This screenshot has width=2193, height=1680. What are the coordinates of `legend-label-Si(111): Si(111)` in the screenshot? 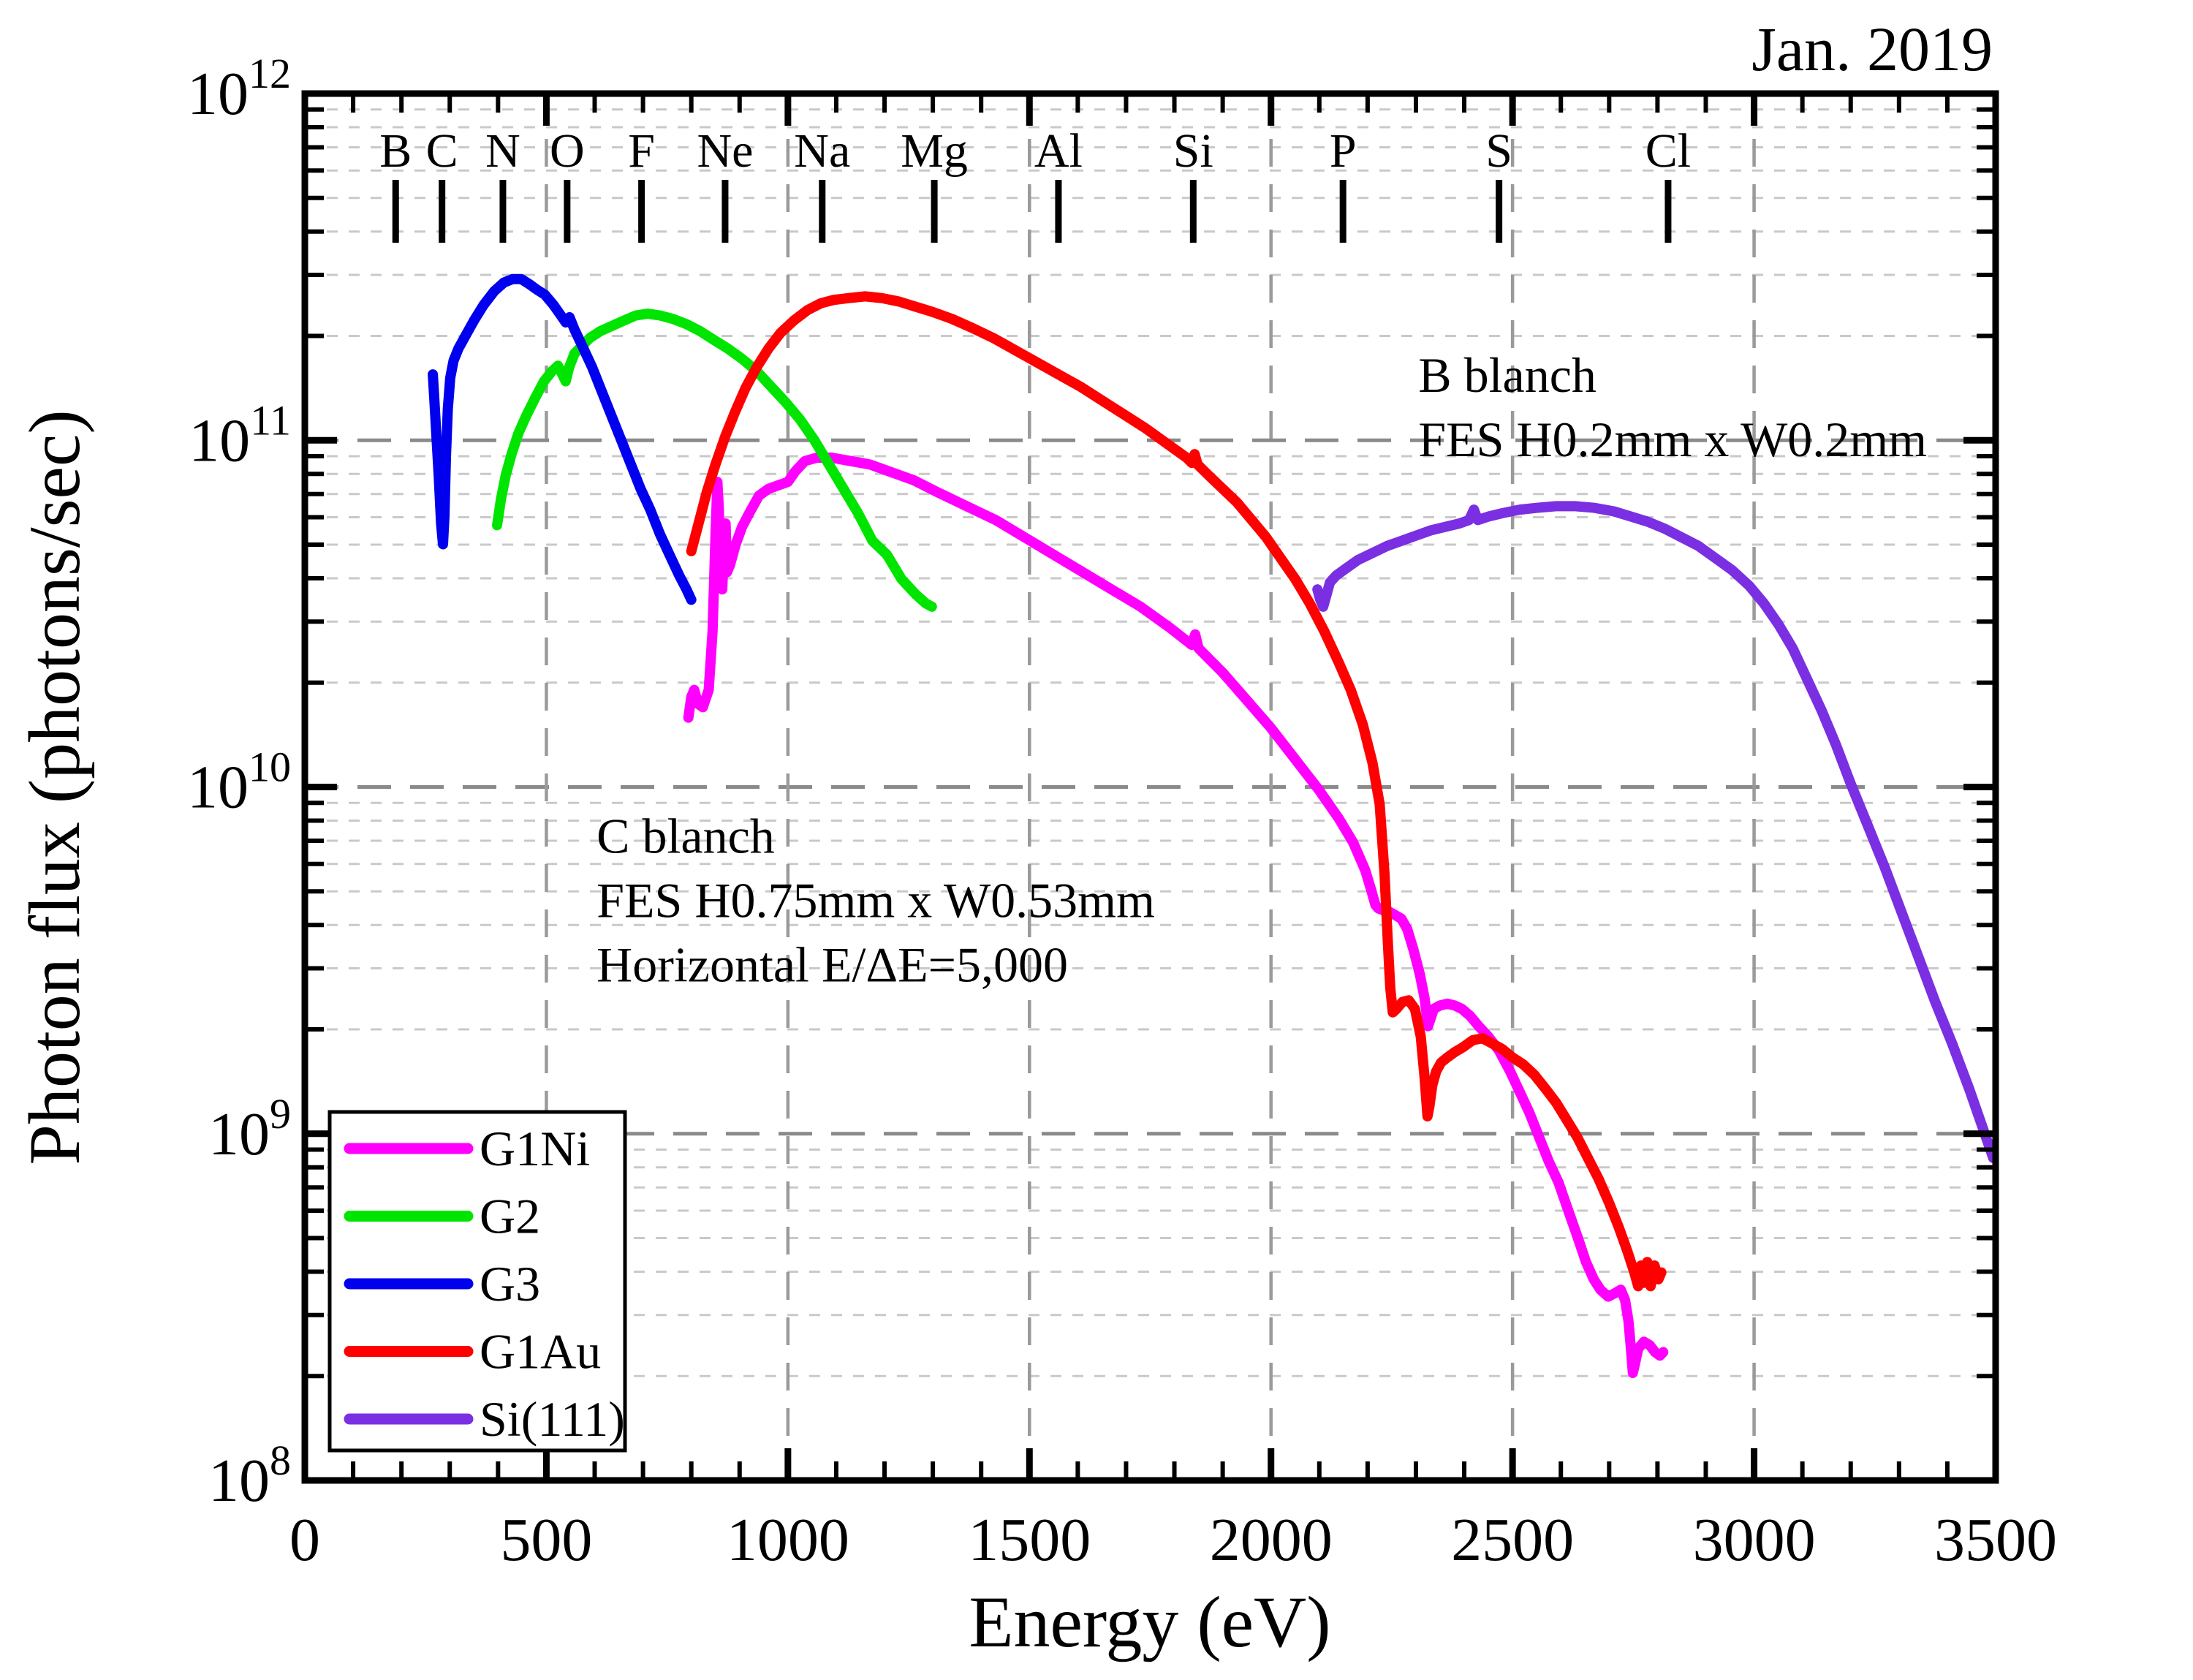 It's located at (552, 1419).